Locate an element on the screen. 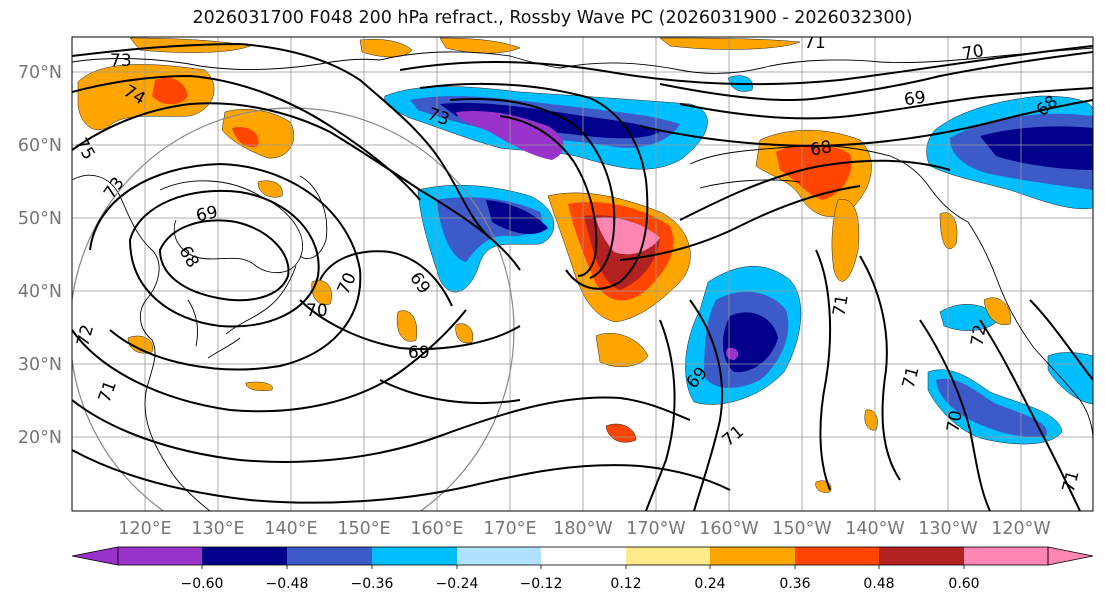 The image size is (1105, 604). lon-label: 140°W is located at coordinates (874, 529).